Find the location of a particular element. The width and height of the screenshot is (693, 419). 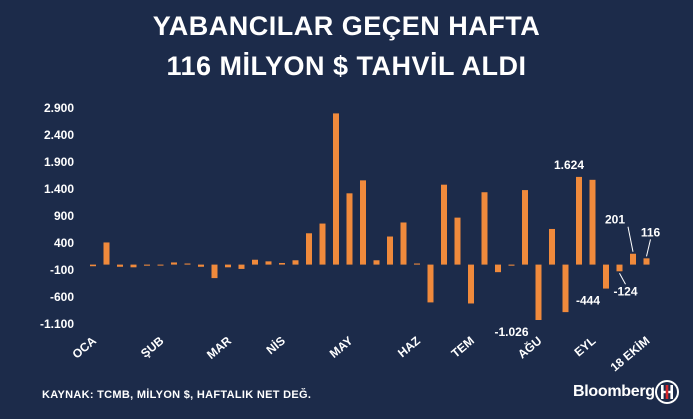

x-tick-label: MAR is located at coordinates (219, 347).